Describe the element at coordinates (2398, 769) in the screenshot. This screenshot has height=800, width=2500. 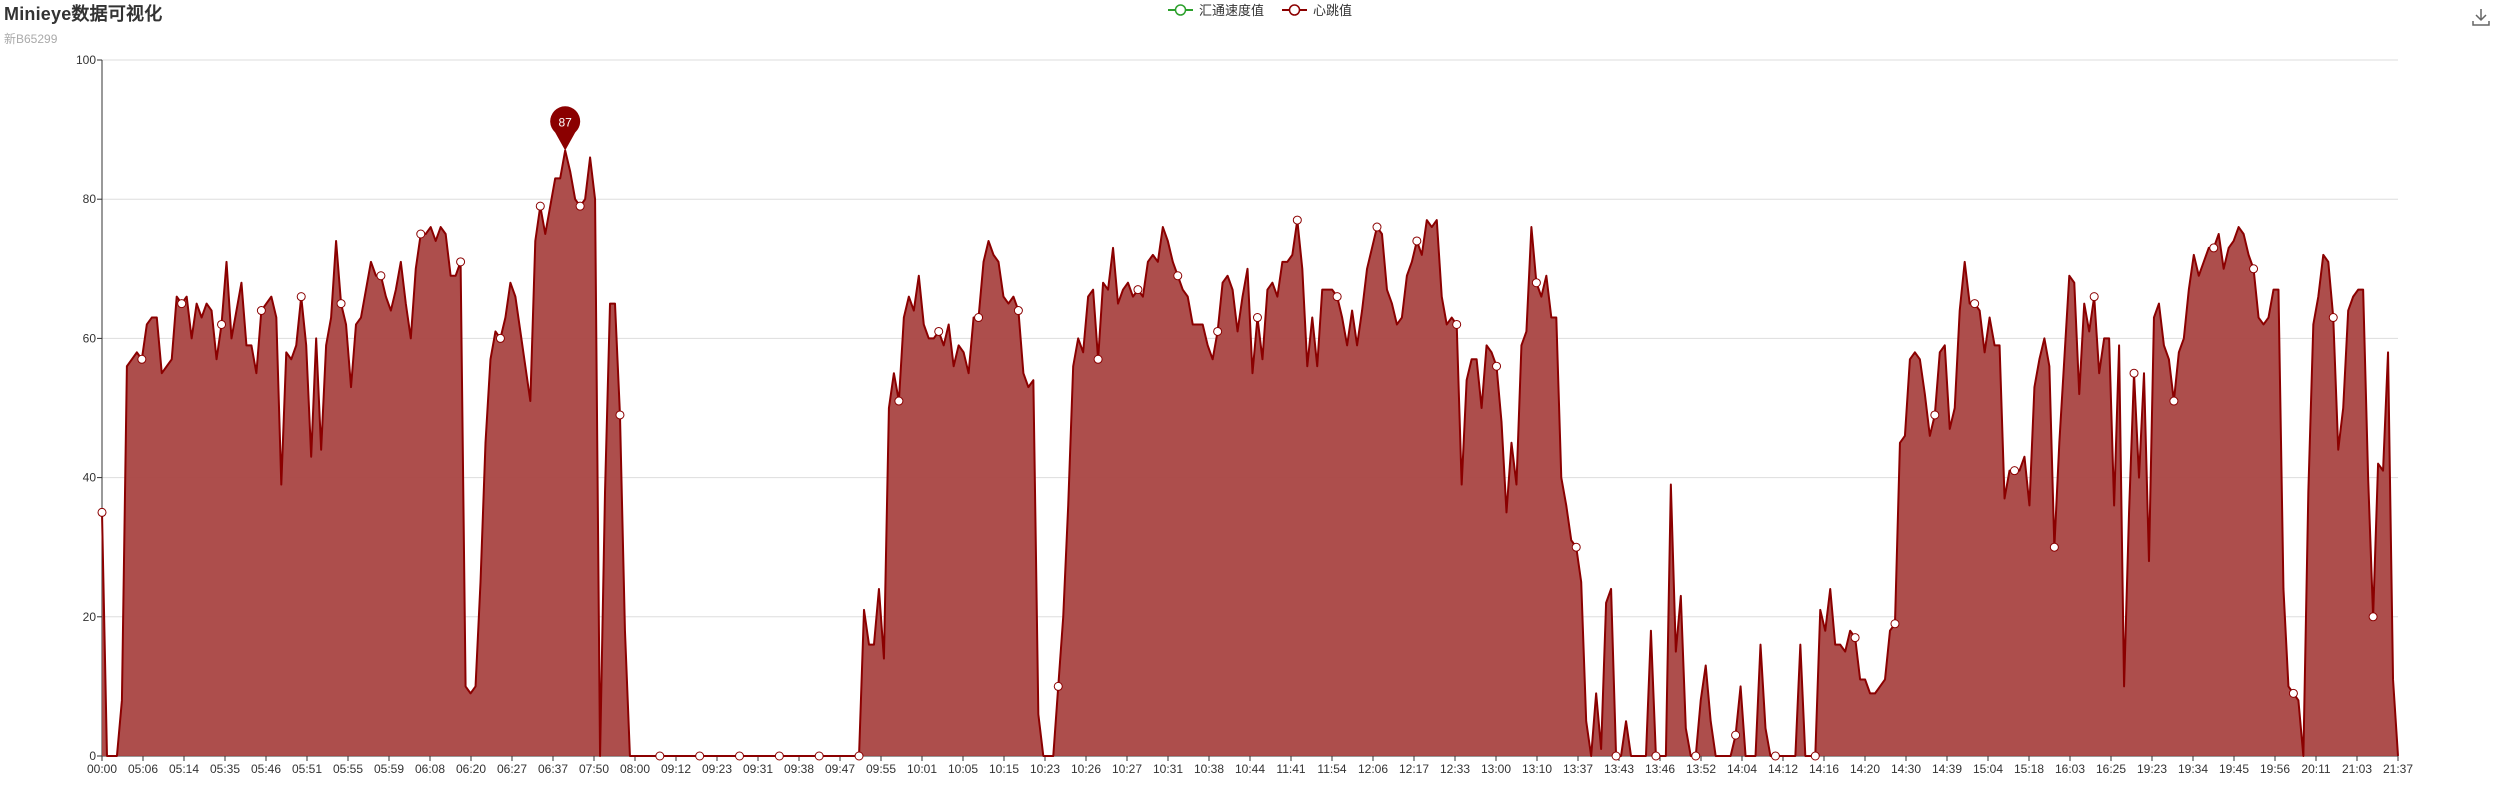
I see `x-tick-label: 21:37` at that location.